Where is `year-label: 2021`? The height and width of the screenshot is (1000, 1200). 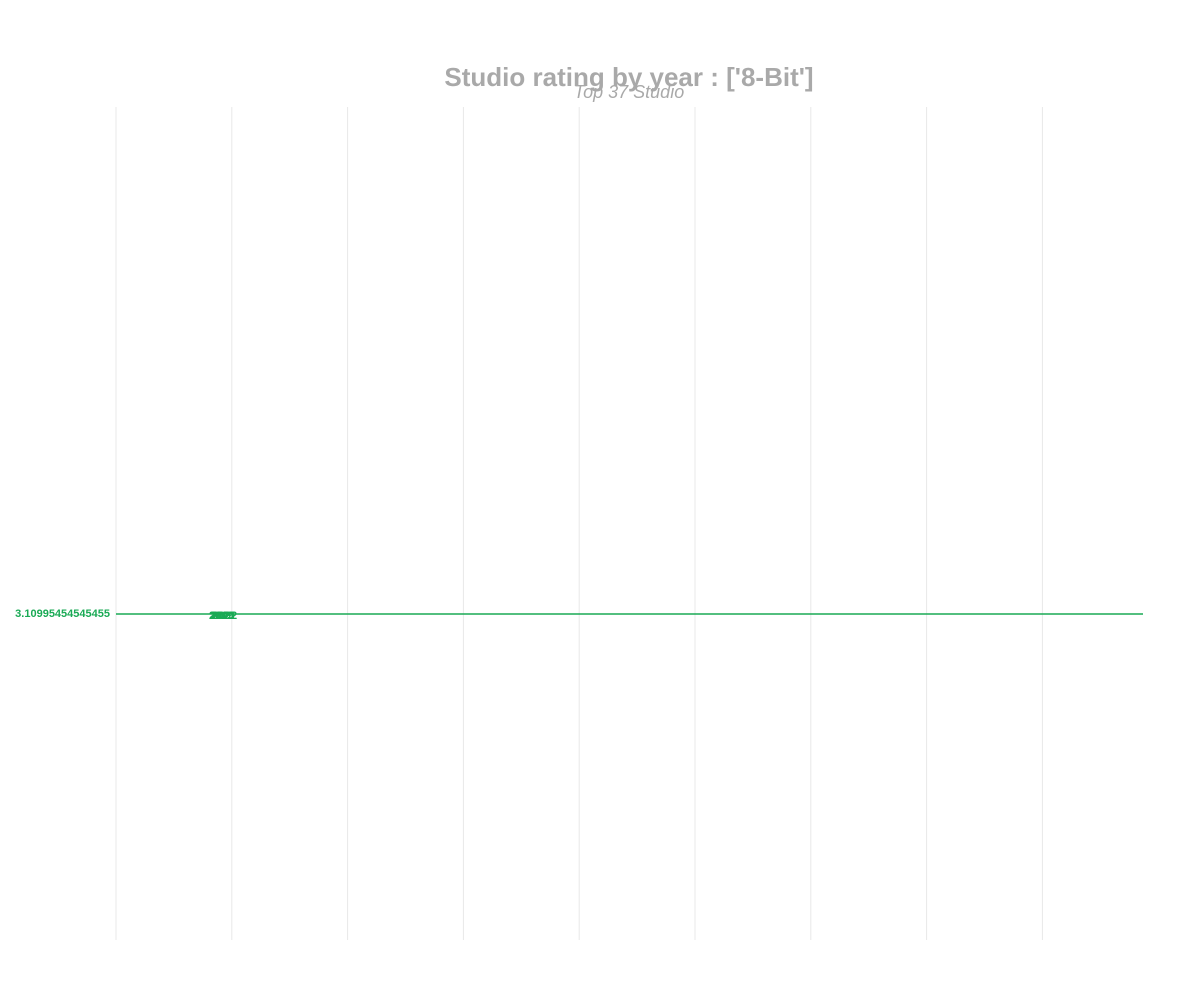 year-label: 2021 is located at coordinates (223, 616).